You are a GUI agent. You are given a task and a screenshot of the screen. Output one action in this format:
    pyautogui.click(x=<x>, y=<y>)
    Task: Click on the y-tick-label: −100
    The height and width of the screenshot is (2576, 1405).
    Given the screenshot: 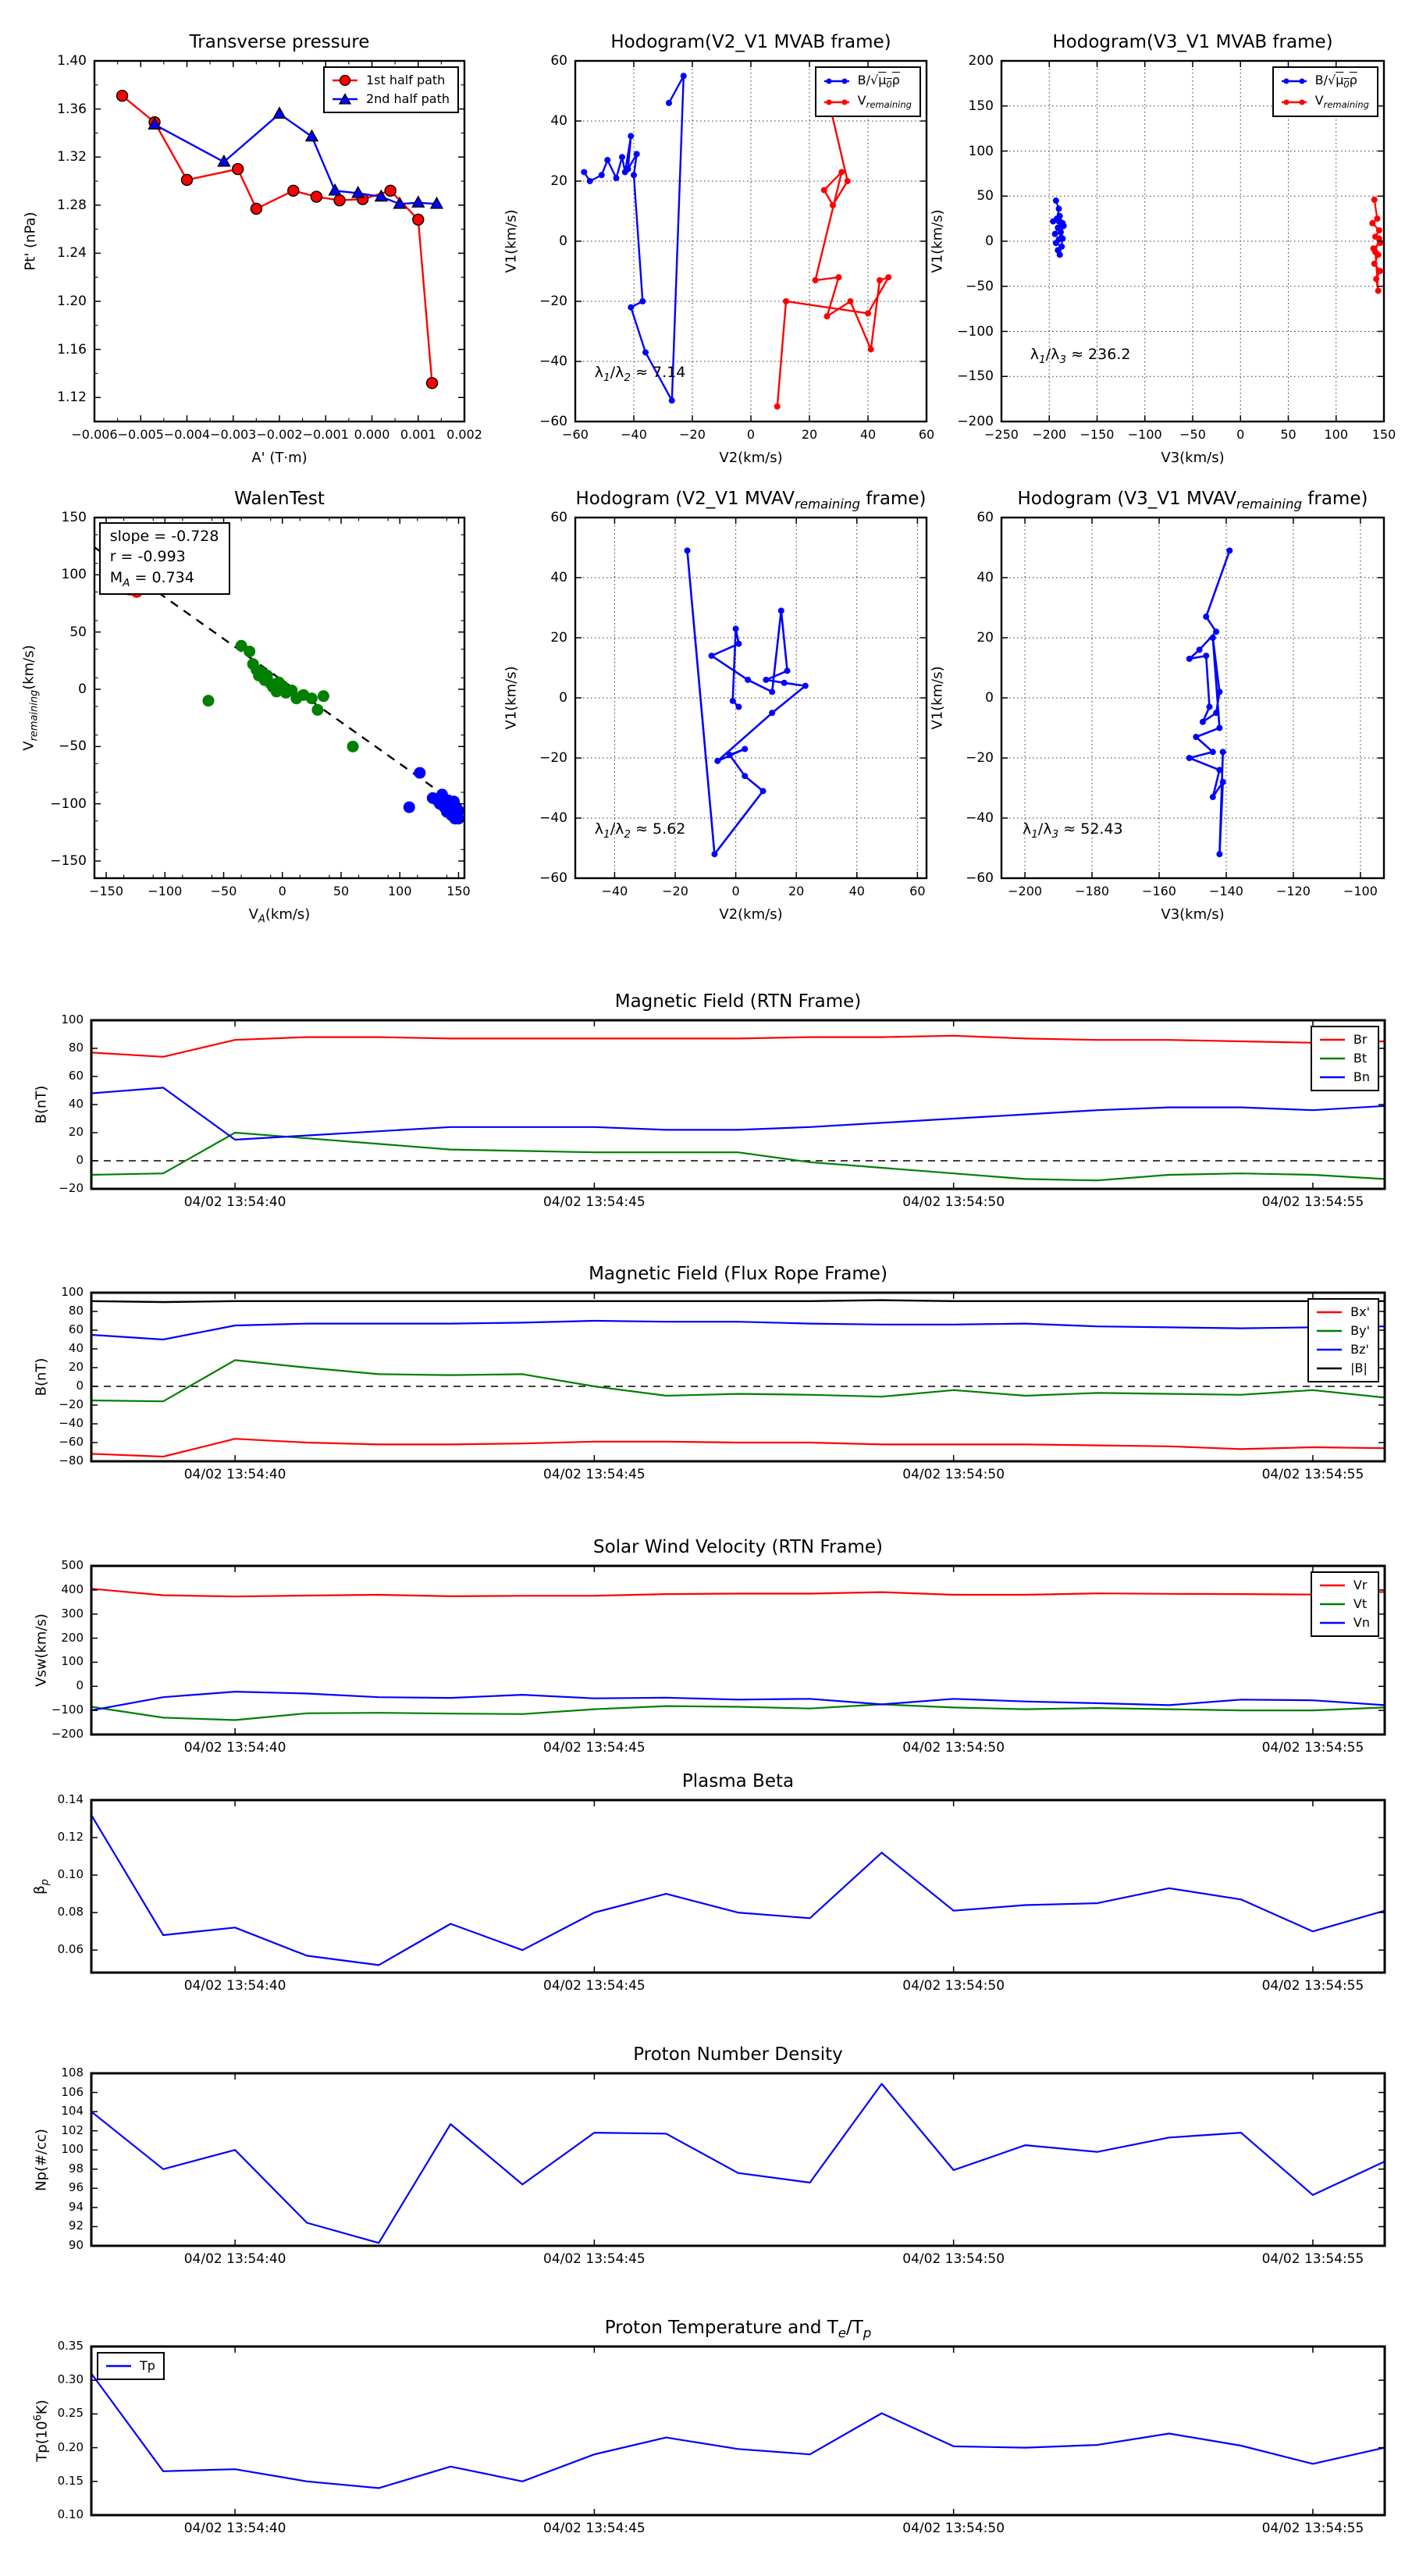 What is the action you would take?
    pyautogui.click(x=68, y=803)
    